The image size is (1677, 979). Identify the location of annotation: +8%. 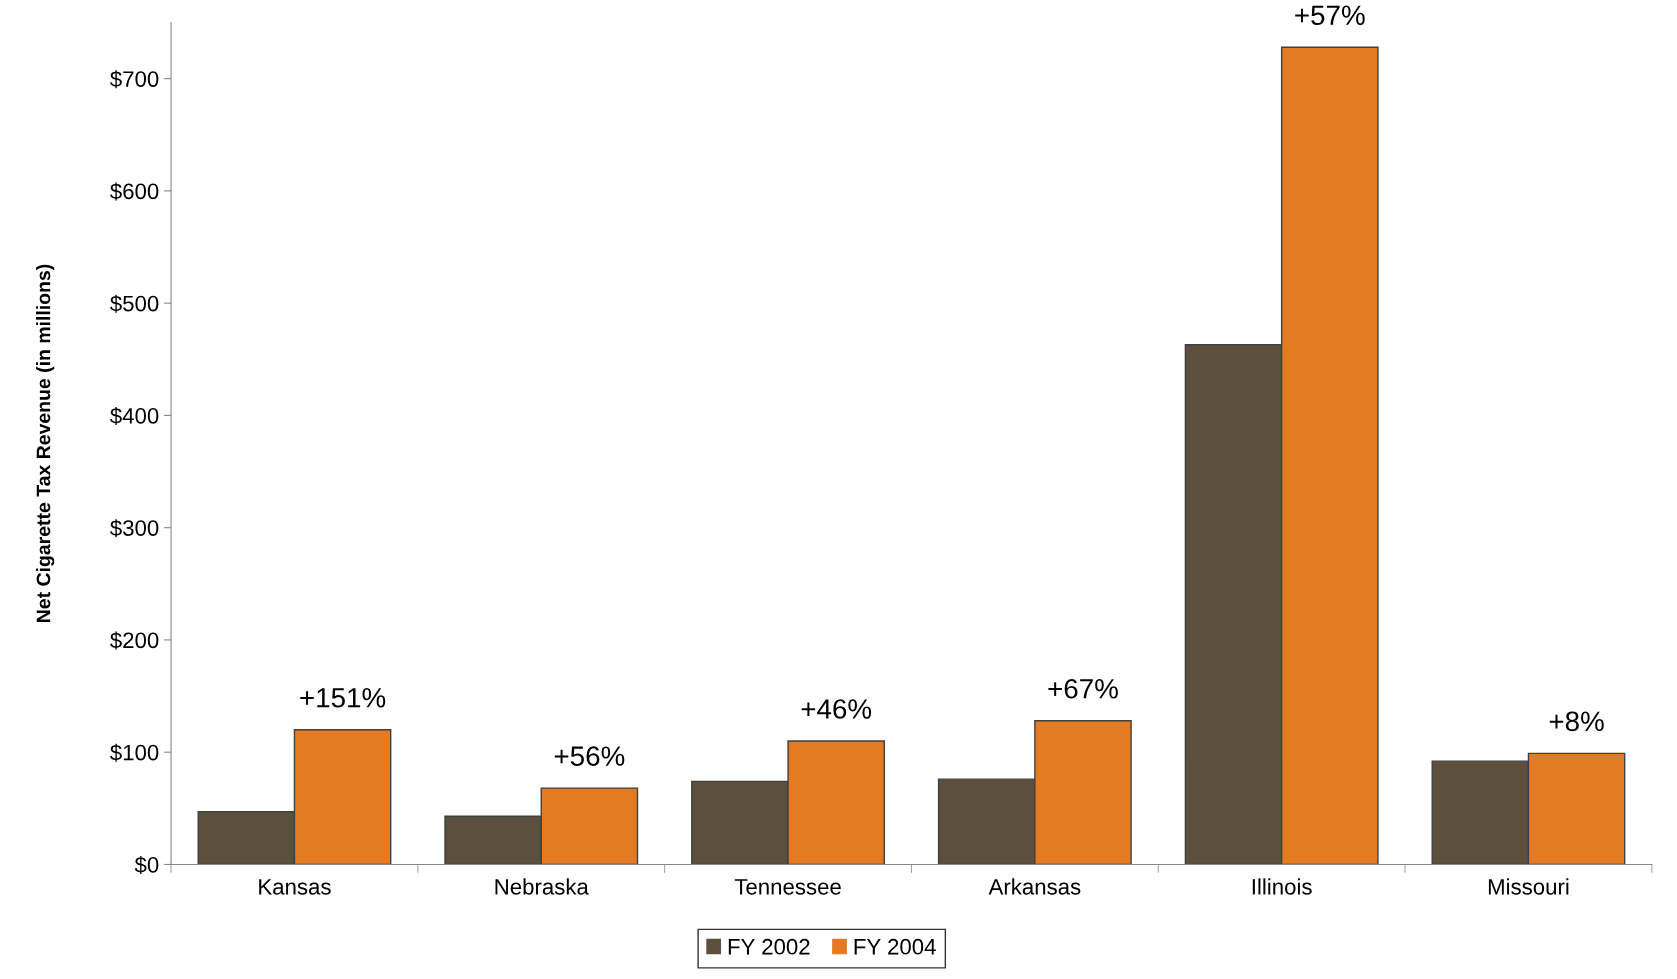
(1576, 721).